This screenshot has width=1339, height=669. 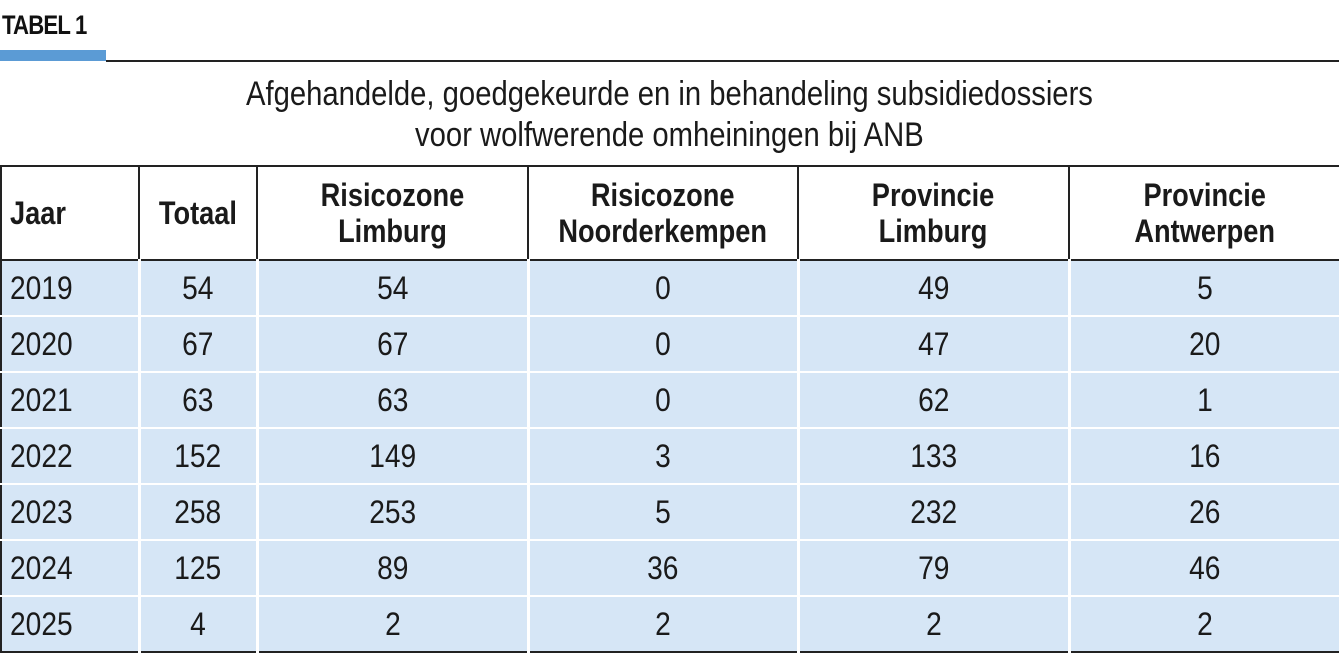 What do you see at coordinates (69, 512) in the screenshot?
I see `cell-jaar: 2023` at bounding box center [69, 512].